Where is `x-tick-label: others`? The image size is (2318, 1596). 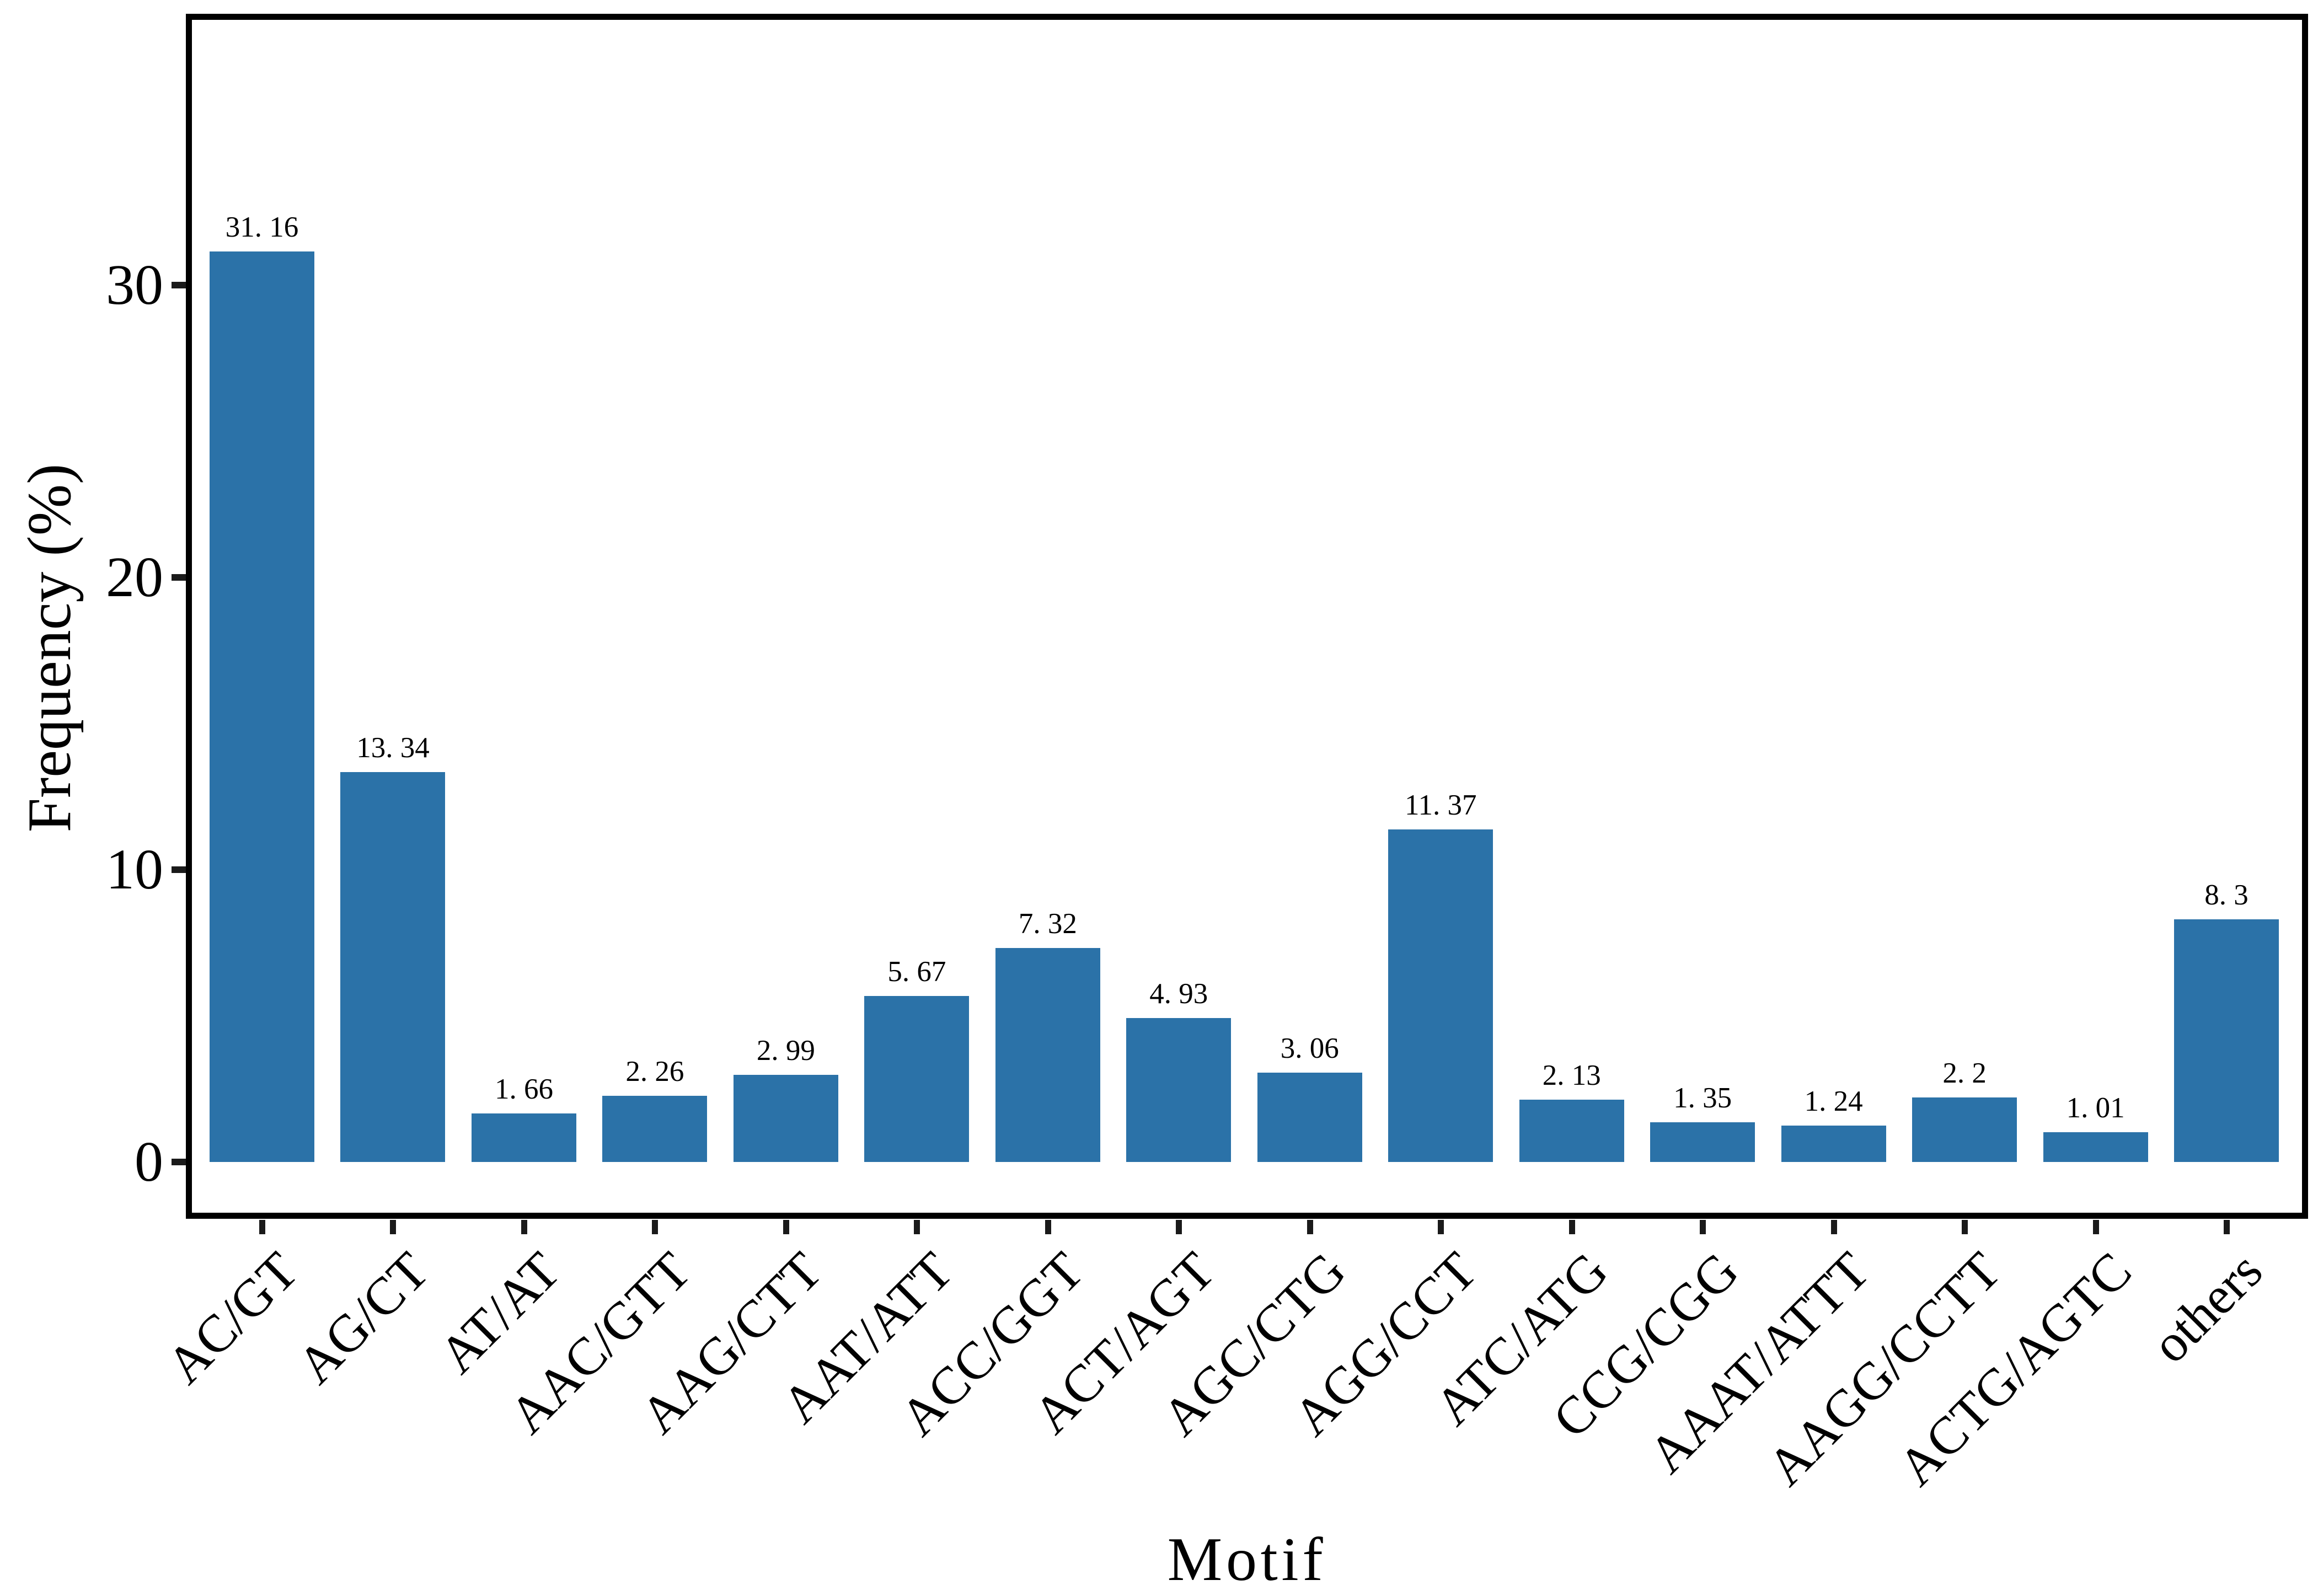
x-tick-label: others is located at coordinates (2207, 1307).